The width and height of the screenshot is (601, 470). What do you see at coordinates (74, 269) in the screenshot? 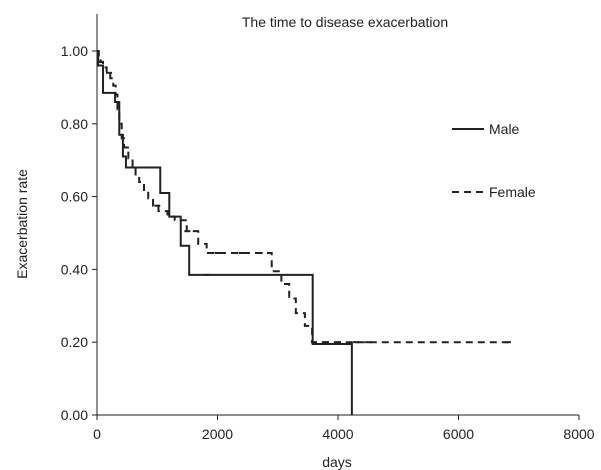
I see `y-tick-label: 0.40` at bounding box center [74, 269].